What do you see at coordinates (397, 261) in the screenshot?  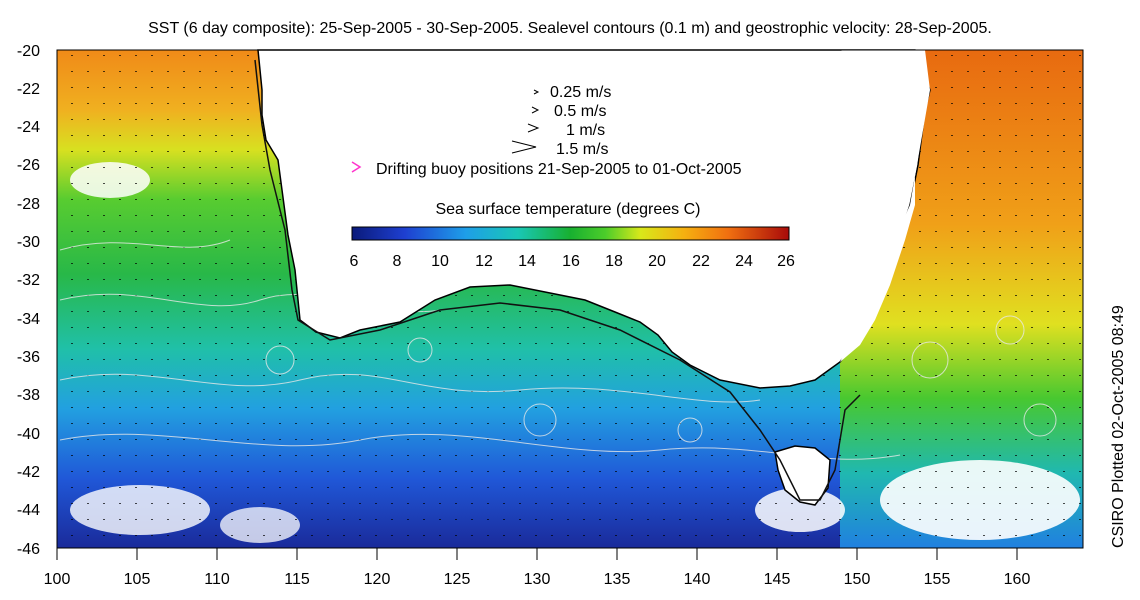 I see `colorbar-tick: 8` at bounding box center [397, 261].